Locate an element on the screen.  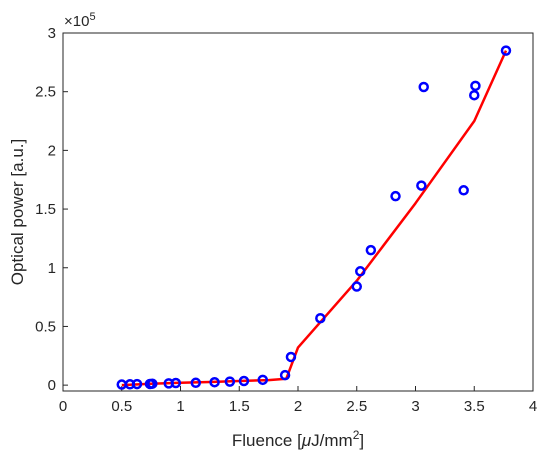
x-tick-label: 2 is located at coordinates (298, 406).